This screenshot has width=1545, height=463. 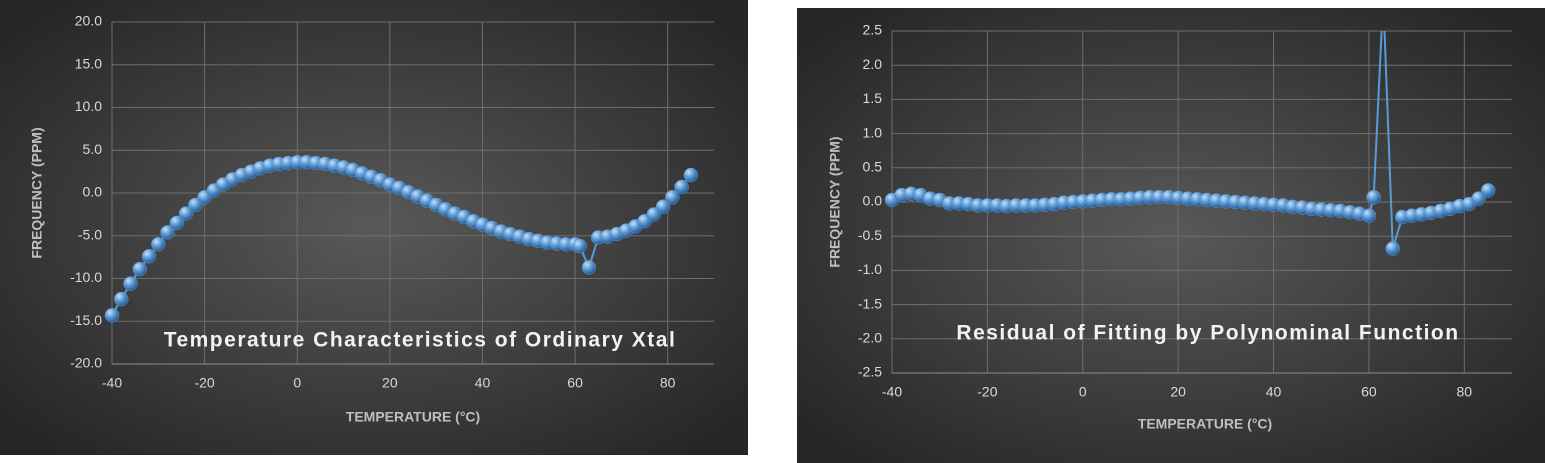 I want to click on y-tick-label: -10.0, so click(x=86, y=277).